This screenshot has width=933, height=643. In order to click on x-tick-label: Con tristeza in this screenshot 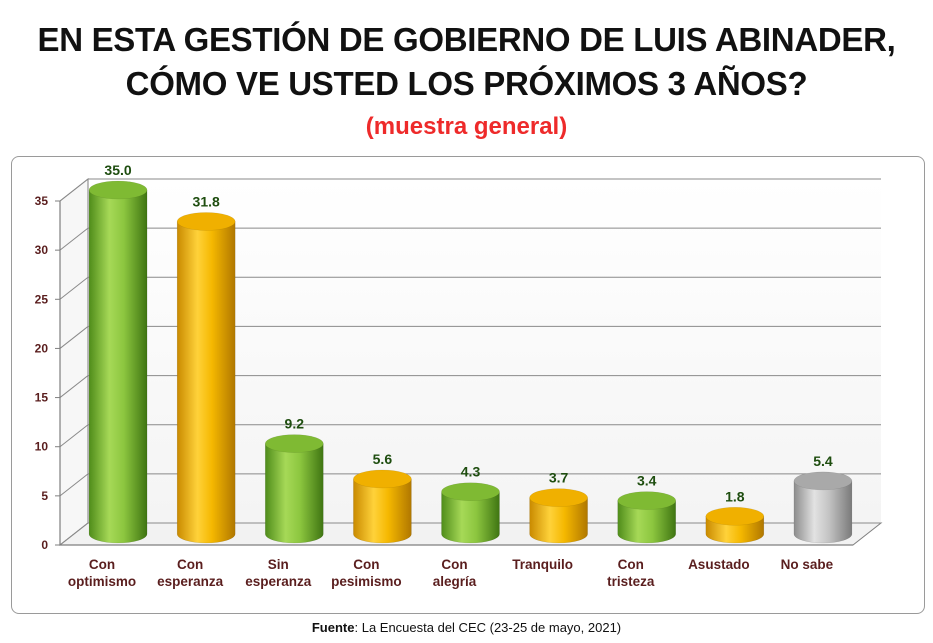, I will do `click(631, 573)`.